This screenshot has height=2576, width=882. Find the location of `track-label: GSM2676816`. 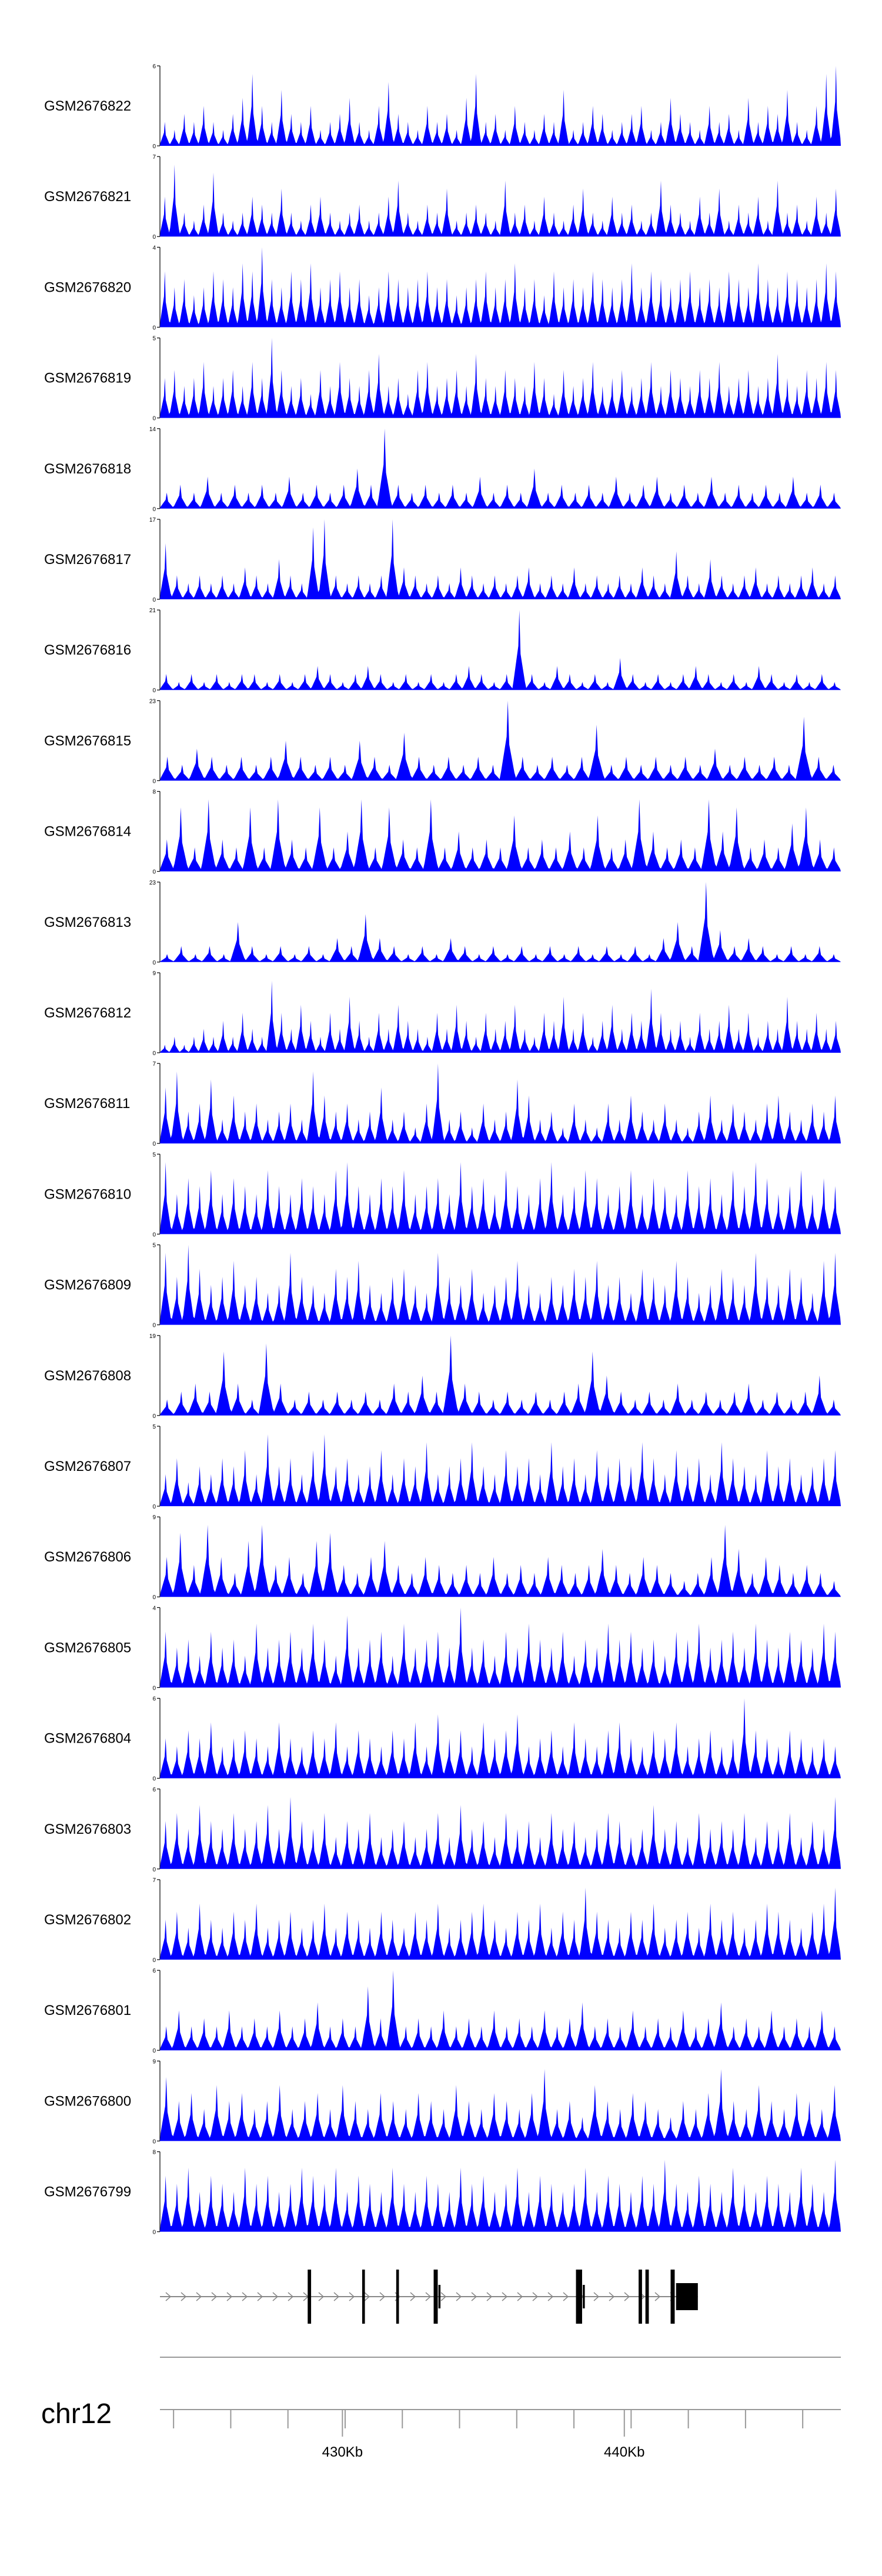

track-label: GSM2676816 is located at coordinates (87, 650).